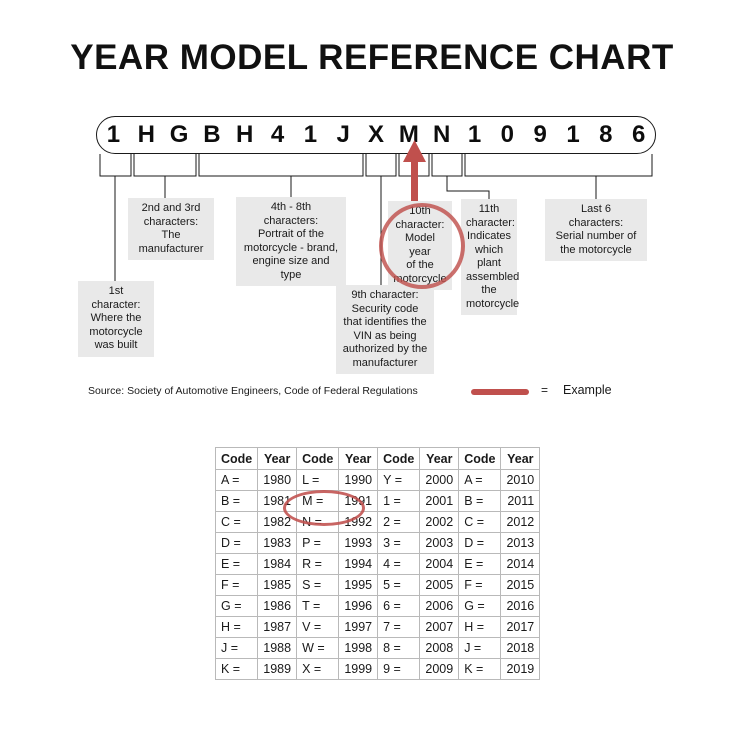  Describe the element at coordinates (439, 606) in the screenshot. I see `table-cell-year: 2006` at that location.